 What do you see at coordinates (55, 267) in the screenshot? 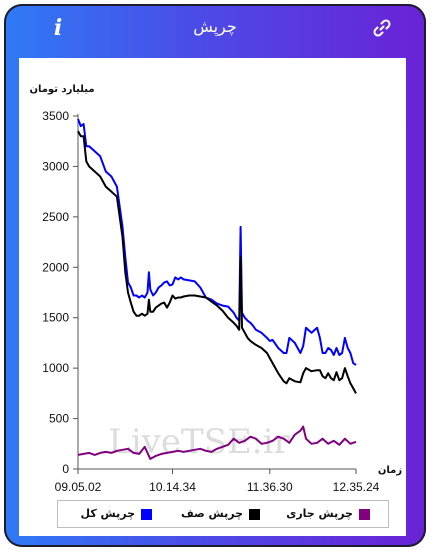
I see `y-tick-label: 2000` at bounding box center [55, 267].